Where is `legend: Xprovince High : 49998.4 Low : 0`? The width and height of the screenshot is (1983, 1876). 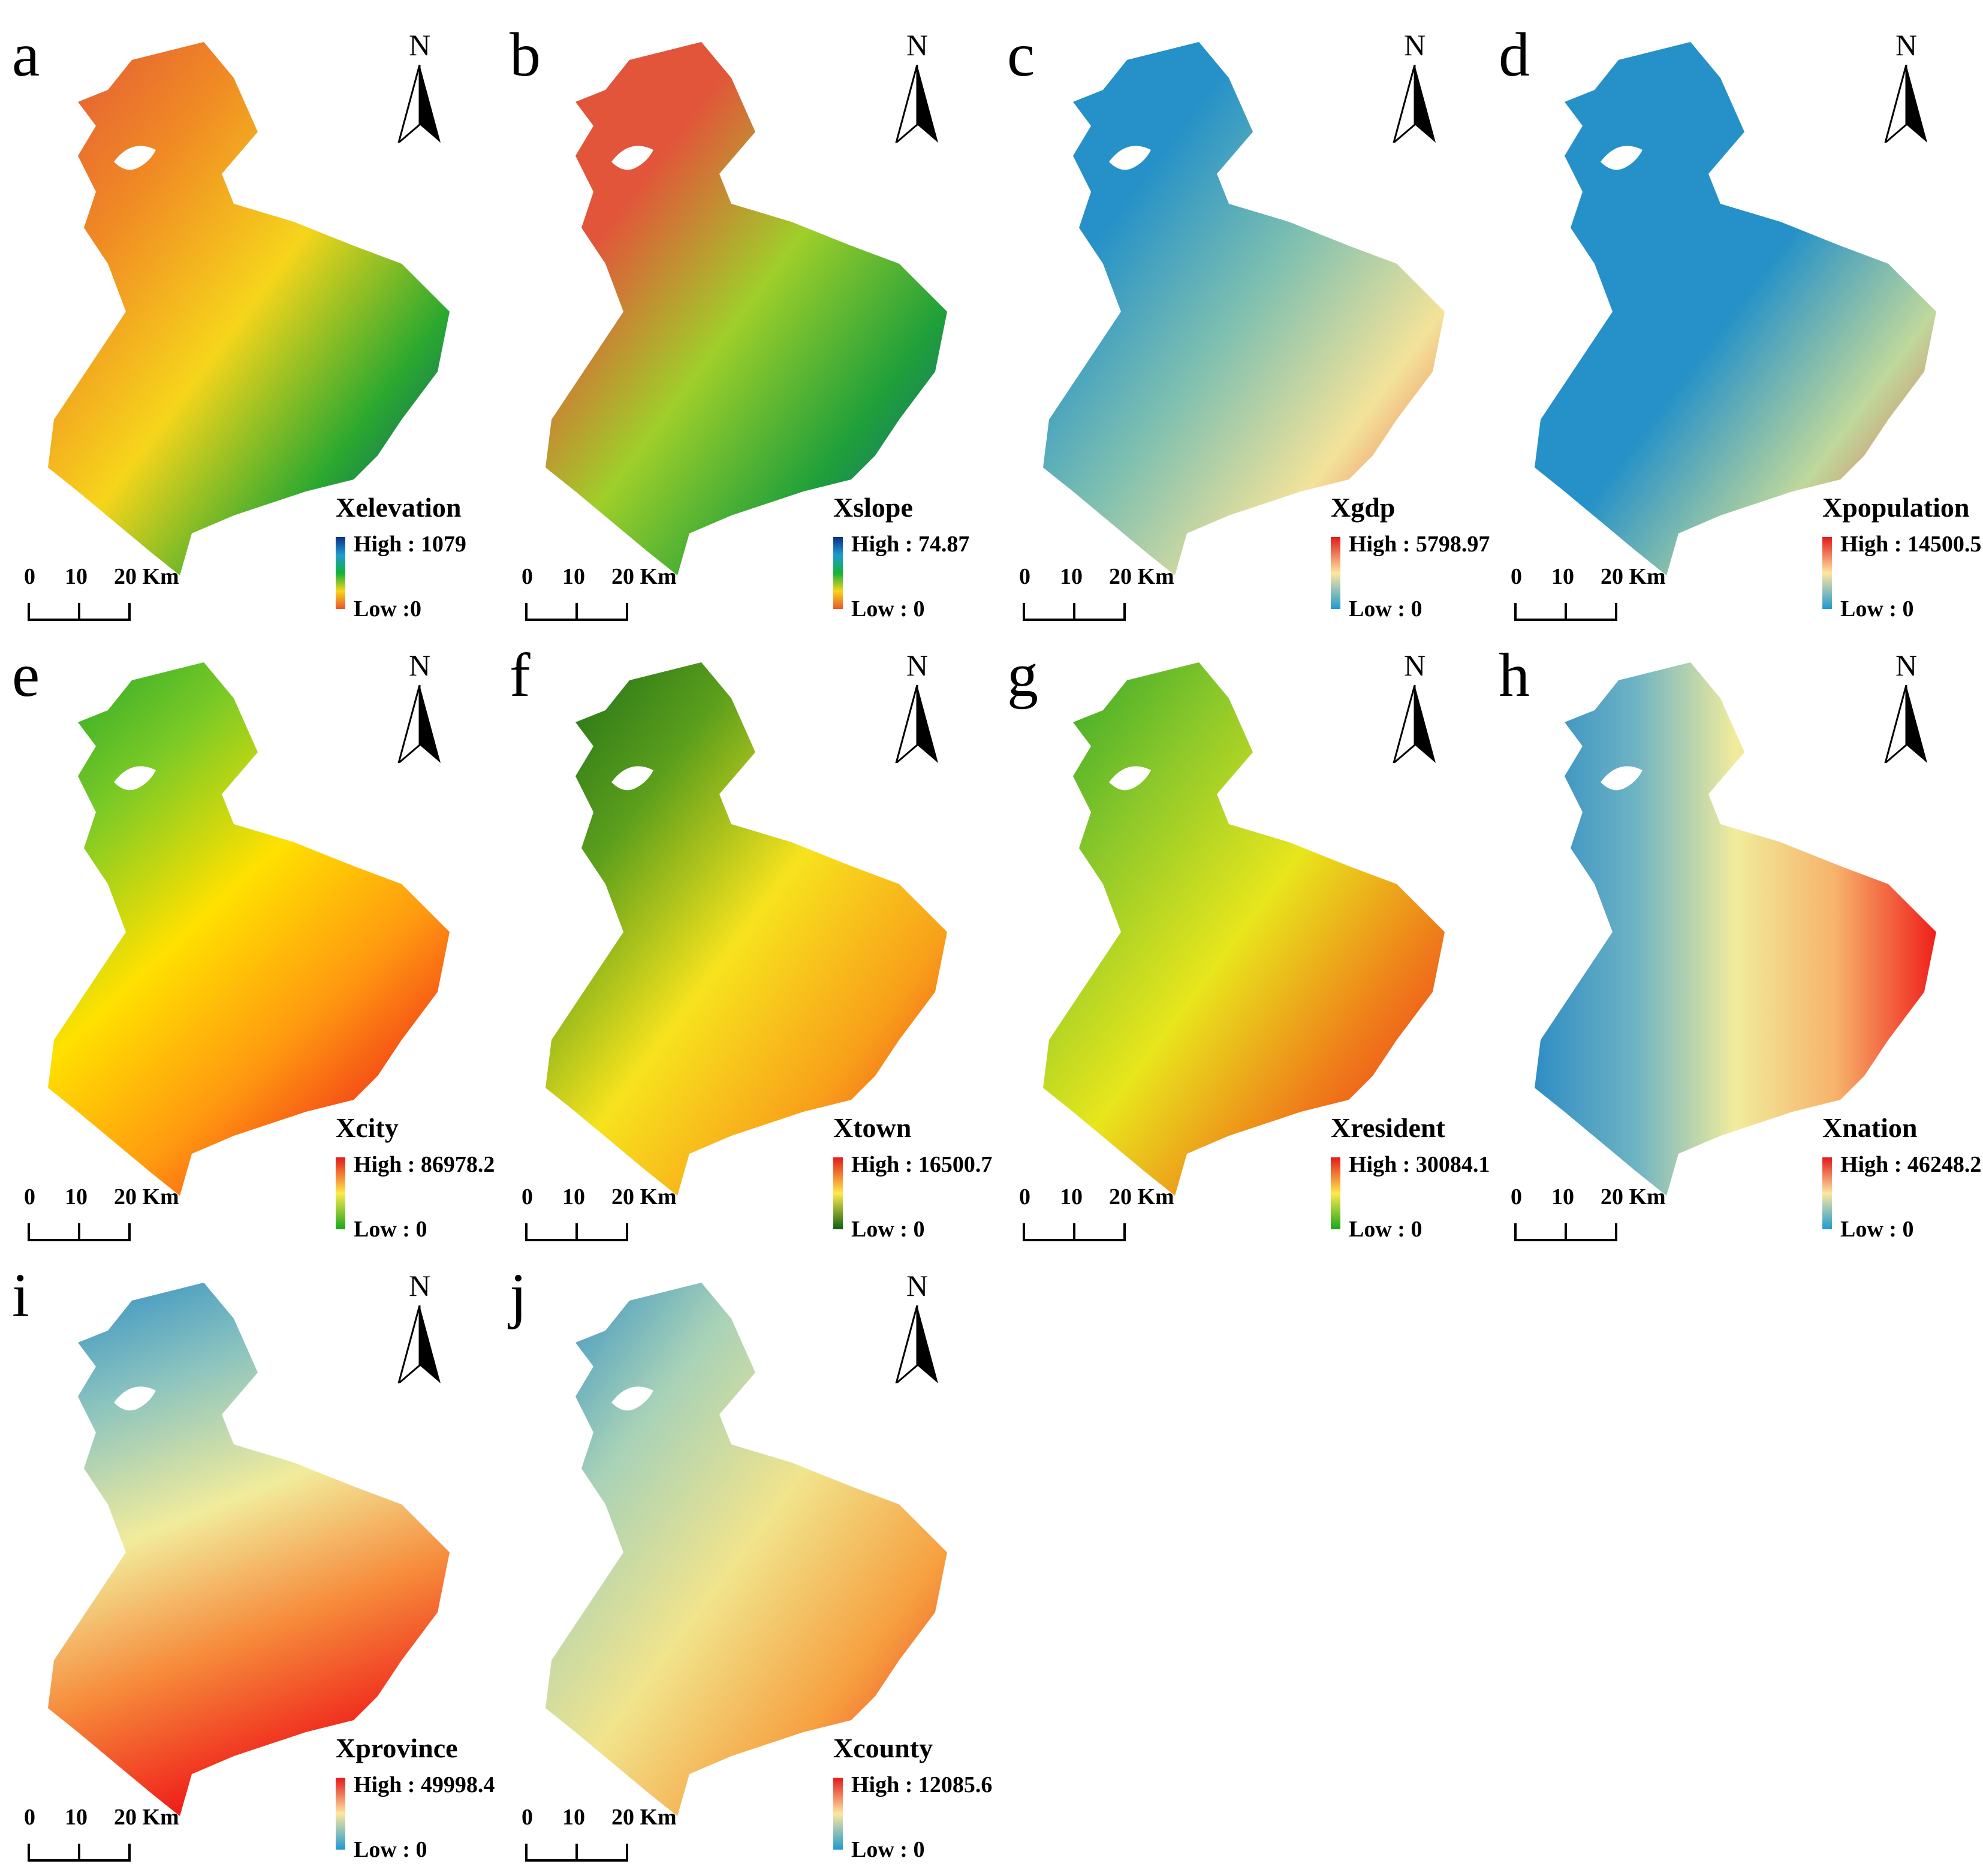
legend: Xprovince High : 49998.4 Low : 0 is located at coordinates (426, 1798).